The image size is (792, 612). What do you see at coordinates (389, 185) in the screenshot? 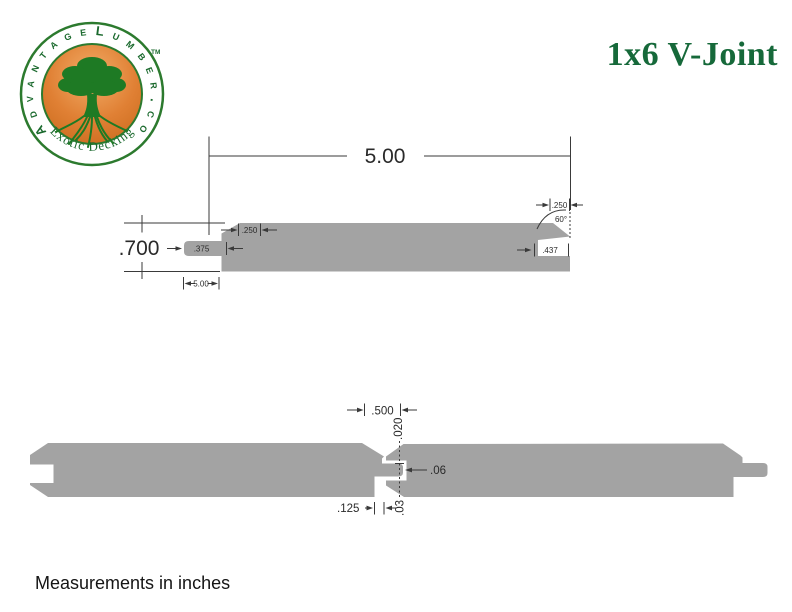
I see `dim-overall-width-graphics` at bounding box center [389, 185].